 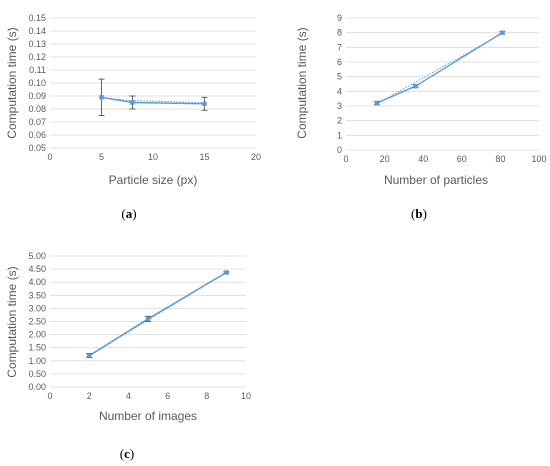 I want to click on x-tick-label: 15, so click(x=204, y=157).